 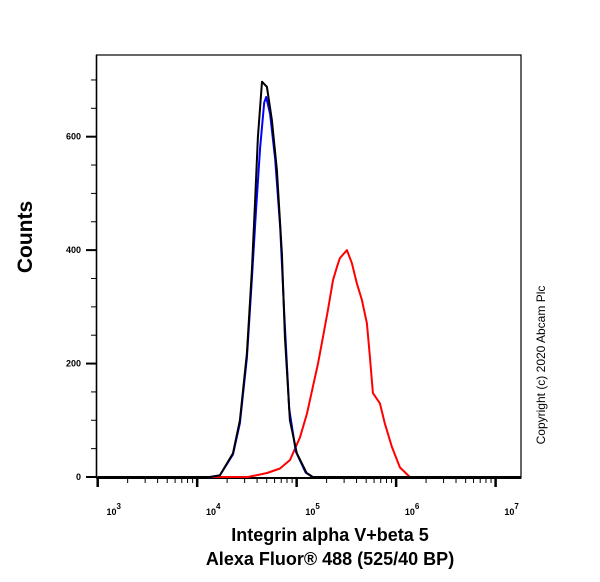 What do you see at coordinates (113, 509) in the screenshot?
I see `x-tick-label: 10³` at bounding box center [113, 509].